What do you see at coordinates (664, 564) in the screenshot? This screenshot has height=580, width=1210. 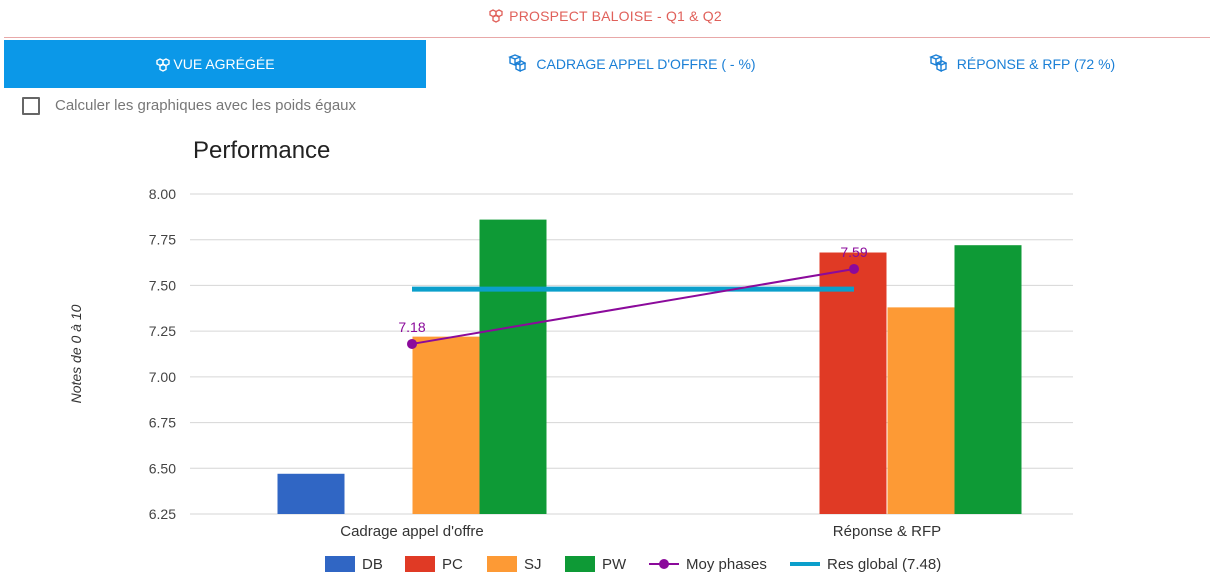 I see `legend-marker-moy-phases` at bounding box center [664, 564].